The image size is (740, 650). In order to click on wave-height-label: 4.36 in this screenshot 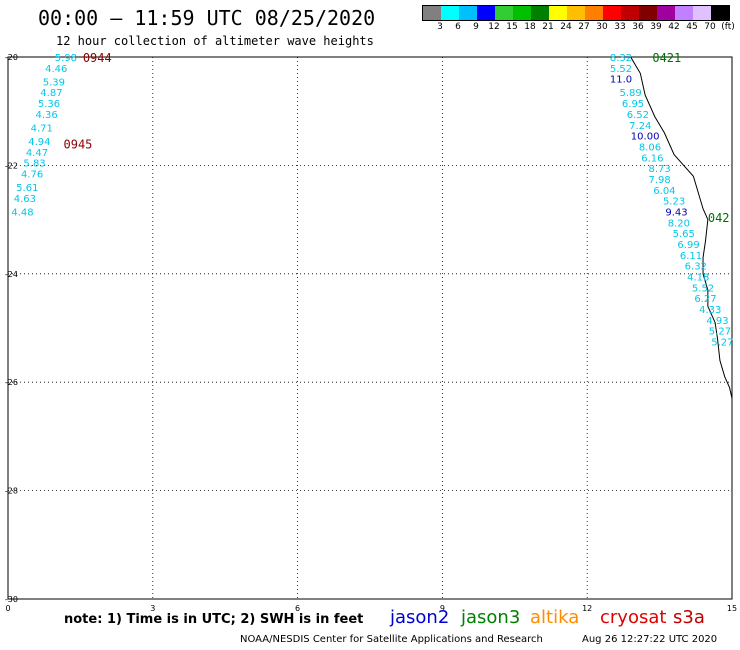, I will do `click(46, 115)`.